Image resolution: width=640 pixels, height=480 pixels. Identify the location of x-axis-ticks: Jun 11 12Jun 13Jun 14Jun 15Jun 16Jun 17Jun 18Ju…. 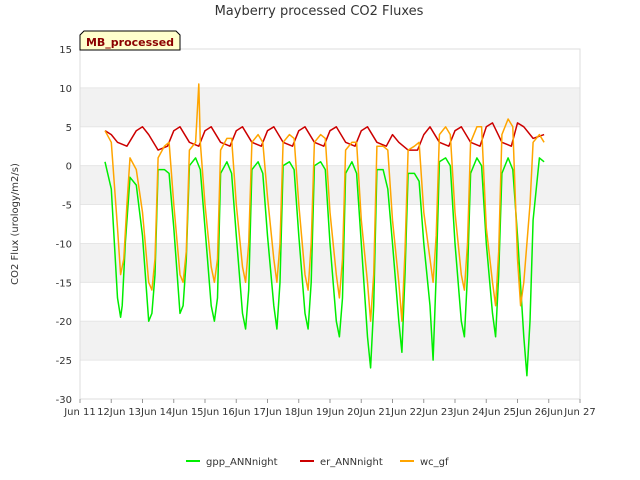
(329, 408).